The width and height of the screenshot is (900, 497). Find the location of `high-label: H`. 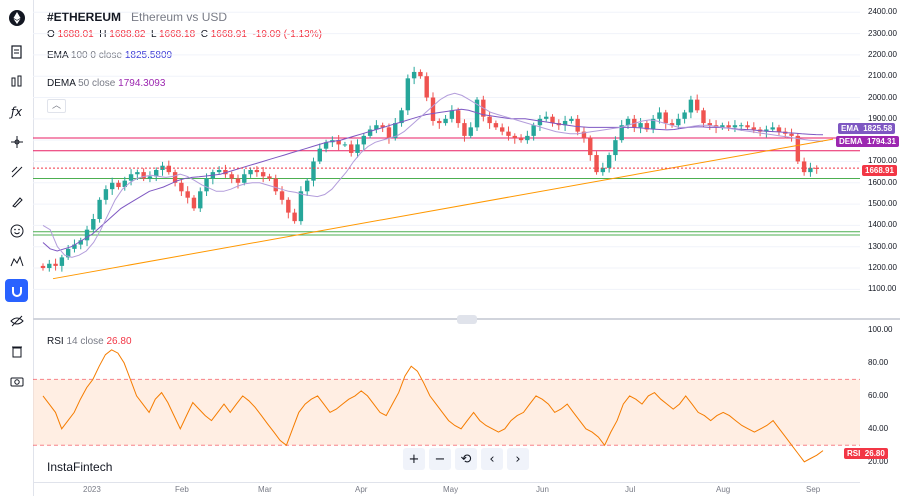

high-label: H is located at coordinates (103, 34).